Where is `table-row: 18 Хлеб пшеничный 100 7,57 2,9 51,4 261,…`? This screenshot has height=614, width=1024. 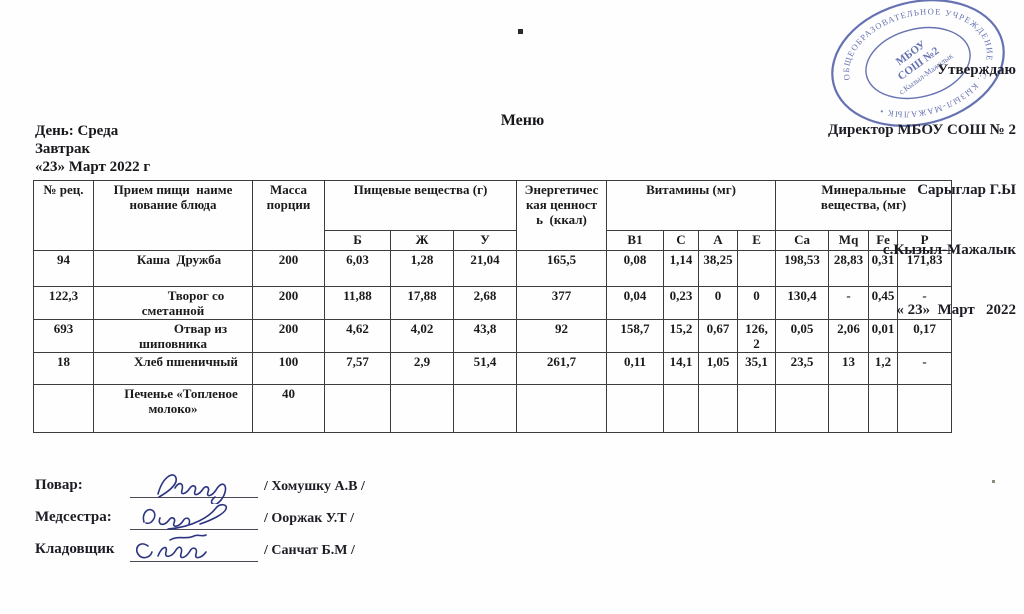
table-row: 18 Хлеб пшеничный 100 7,57 2,9 51,4 261,… is located at coordinates (493, 368).